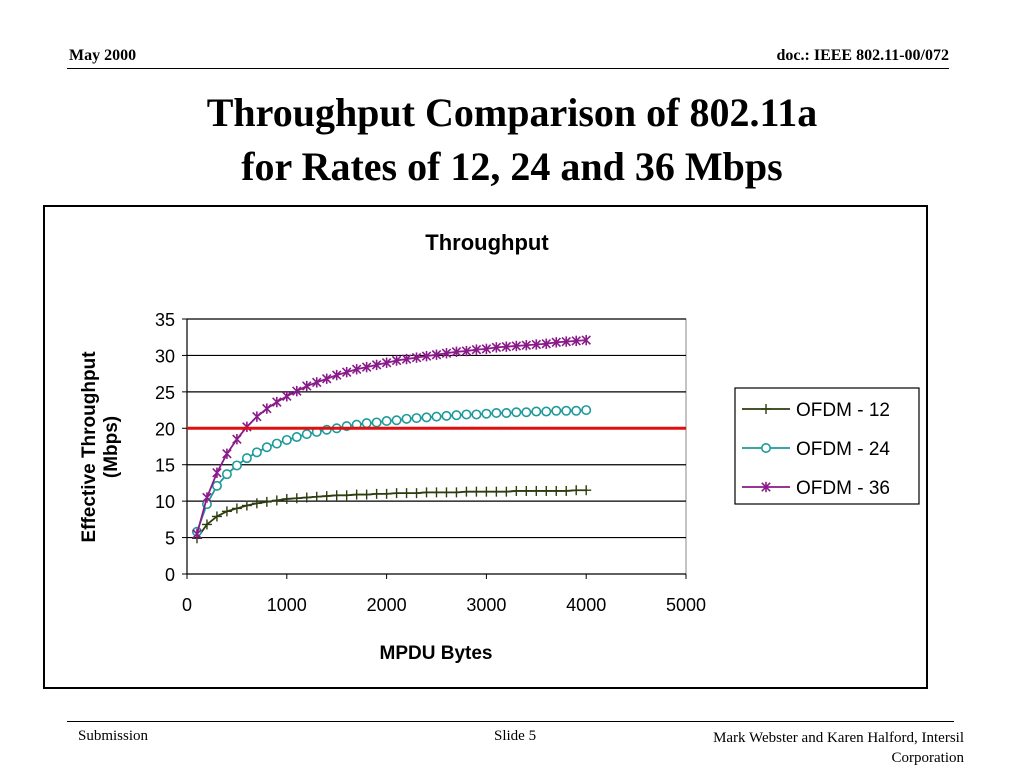 This screenshot has height=768, width=1024. Describe the element at coordinates (512, 112) in the screenshot. I see `slide-title-line1: Throughput Comparison of 802.11a` at that location.